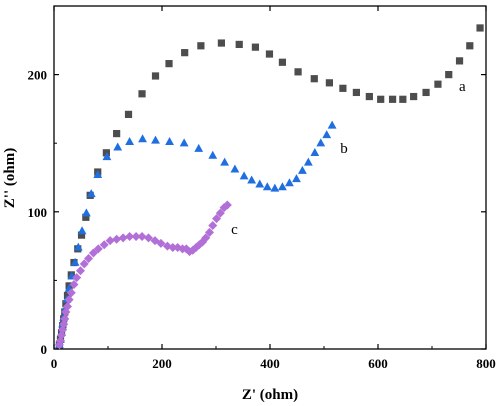 Image resolution: width=498 pixels, height=406 pixels. What do you see at coordinates (486, 363) in the screenshot?
I see `x-tick-label: 800` at bounding box center [486, 363].